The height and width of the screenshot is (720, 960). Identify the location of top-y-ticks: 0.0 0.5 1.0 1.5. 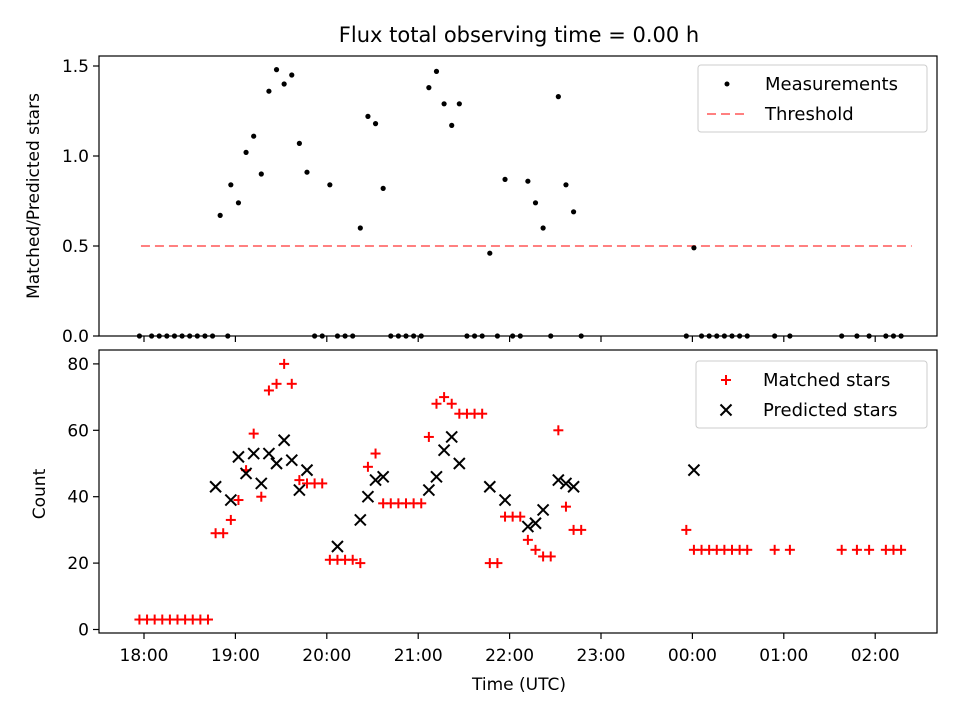
(80, 202).